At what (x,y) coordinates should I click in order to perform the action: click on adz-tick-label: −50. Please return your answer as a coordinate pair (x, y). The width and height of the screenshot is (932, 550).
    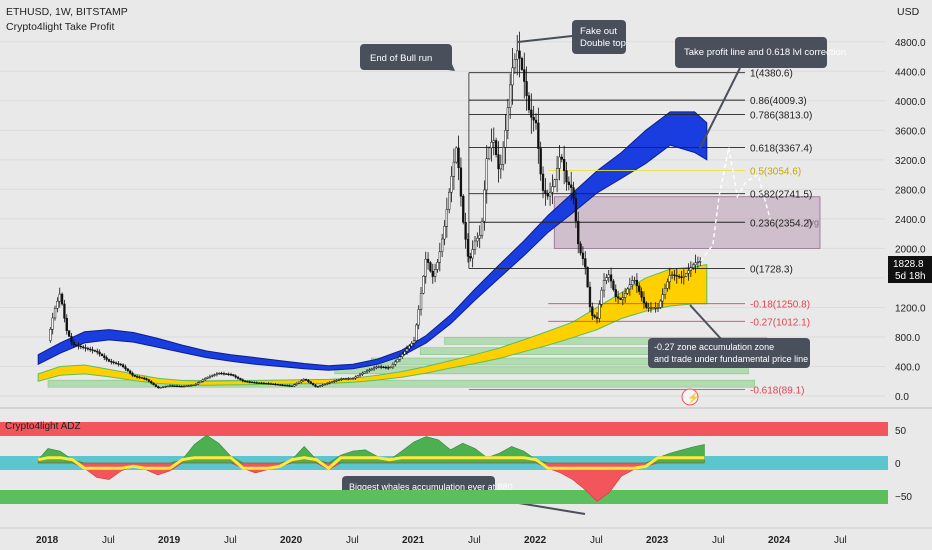
    Looking at the image, I should click on (903, 497).